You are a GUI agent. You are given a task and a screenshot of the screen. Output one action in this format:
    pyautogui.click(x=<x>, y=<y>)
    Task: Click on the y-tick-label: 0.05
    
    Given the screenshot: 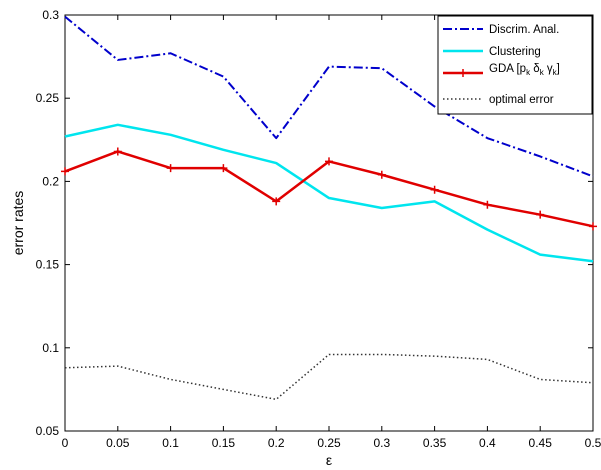 What is the action you would take?
    pyautogui.click(x=48, y=431)
    